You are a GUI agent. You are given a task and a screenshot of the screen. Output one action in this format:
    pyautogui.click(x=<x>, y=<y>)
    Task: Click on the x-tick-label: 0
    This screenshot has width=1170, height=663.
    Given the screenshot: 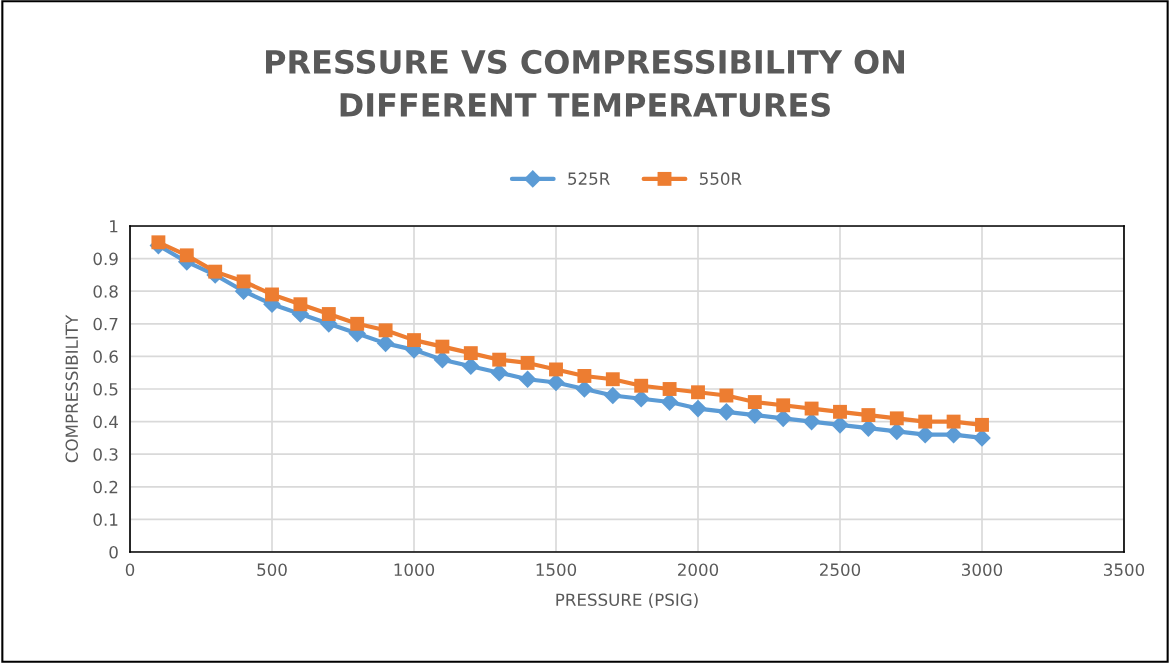 What is the action you would take?
    pyautogui.click(x=130, y=570)
    